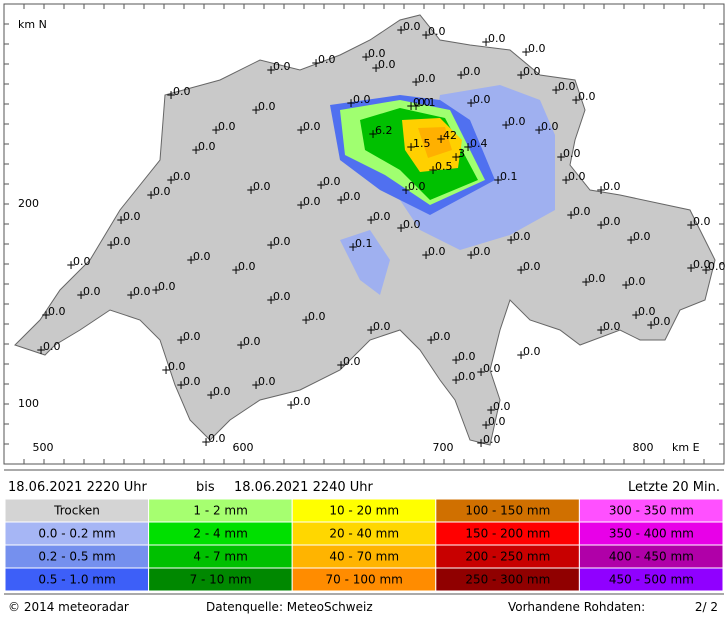 This screenshot has width=728, height=622. Describe the element at coordinates (364, 511) in the screenshot. I see `legend-label: 10 - 20 mm` at that location.